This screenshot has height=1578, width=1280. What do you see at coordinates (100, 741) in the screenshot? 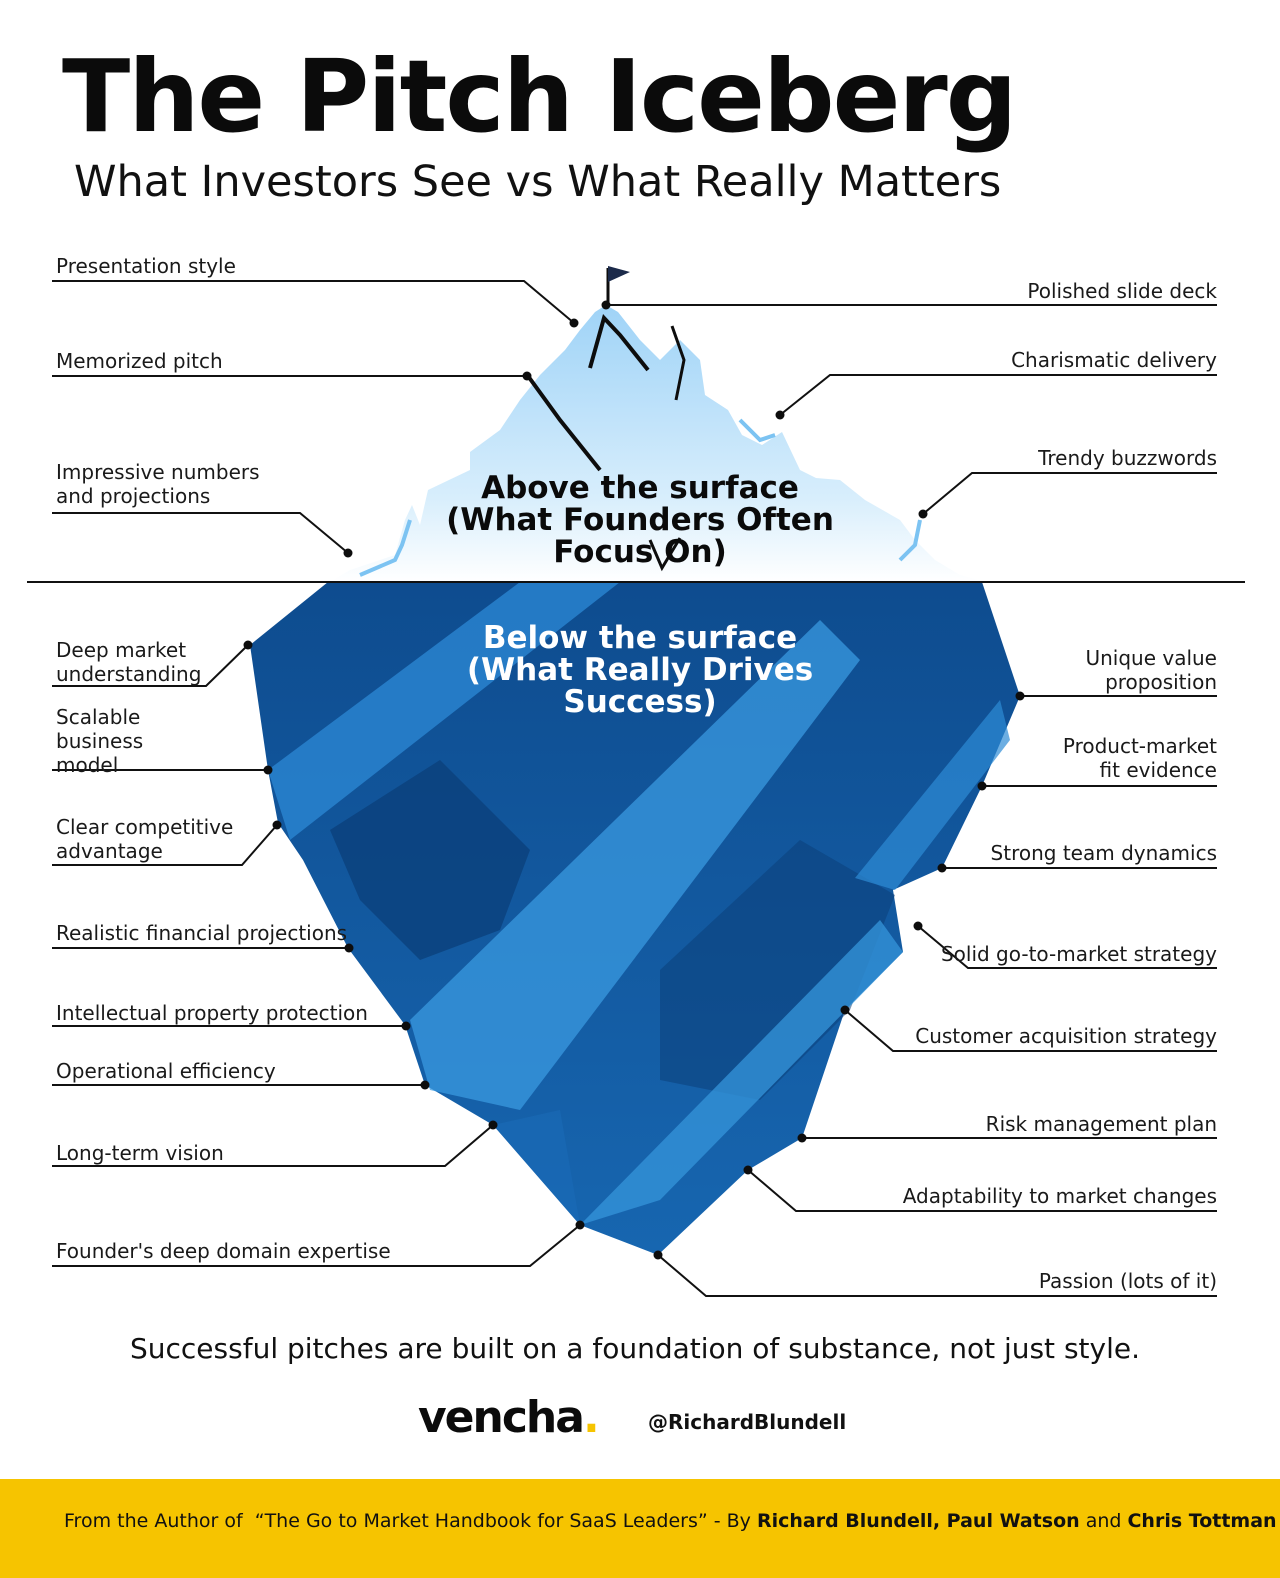
I see `label-scalable-business-model: Scalable business model` at bounding box center [100, 741].